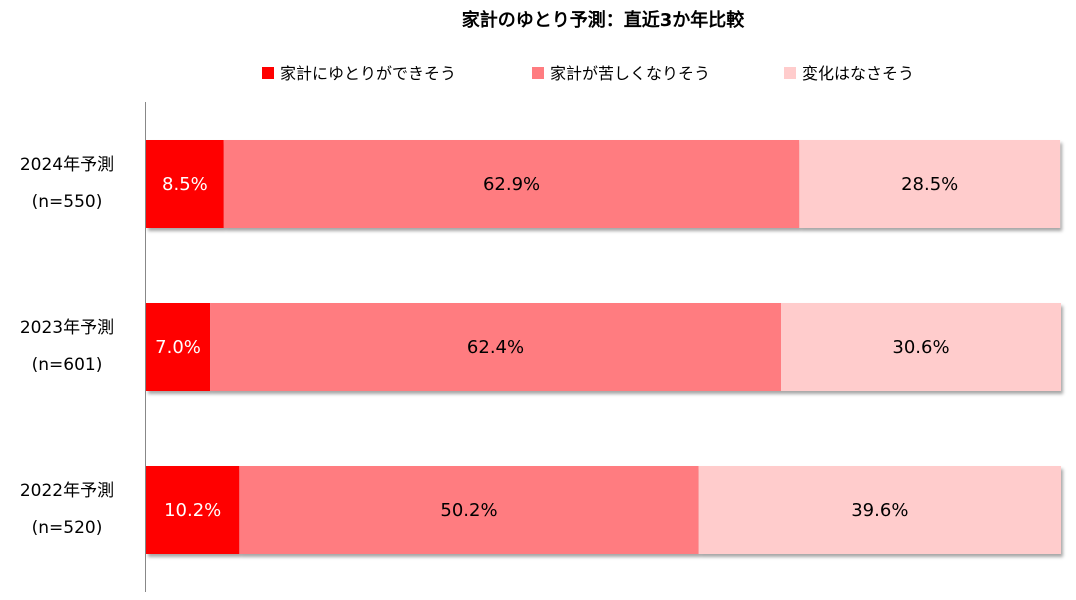 This screenshot has height=600, width=1076. What do you see at coordinates (67, 528) in the screenshot?
I see `category-label-n: (n=520)` at bounding box center [67, 528].